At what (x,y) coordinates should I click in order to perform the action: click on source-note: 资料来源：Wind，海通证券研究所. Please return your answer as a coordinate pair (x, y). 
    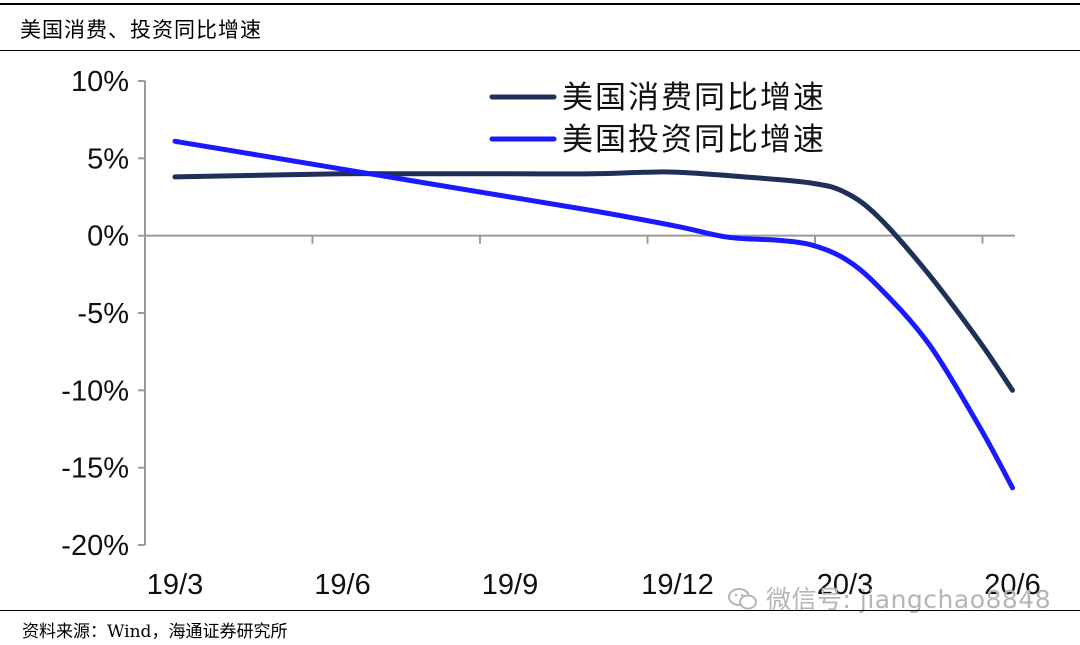
    Looking at the image, I should click on (155, 632).